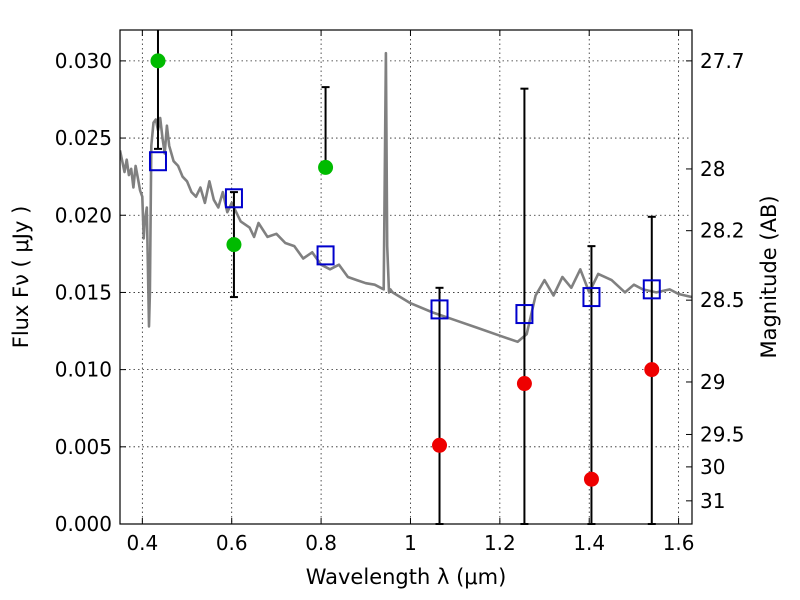 This screenshot has width=800, height=600. What do you see at coordinates (722, 300) in the screenshot?
I see `y2-tick-label: 28.5` at bounding box center [722, 300].